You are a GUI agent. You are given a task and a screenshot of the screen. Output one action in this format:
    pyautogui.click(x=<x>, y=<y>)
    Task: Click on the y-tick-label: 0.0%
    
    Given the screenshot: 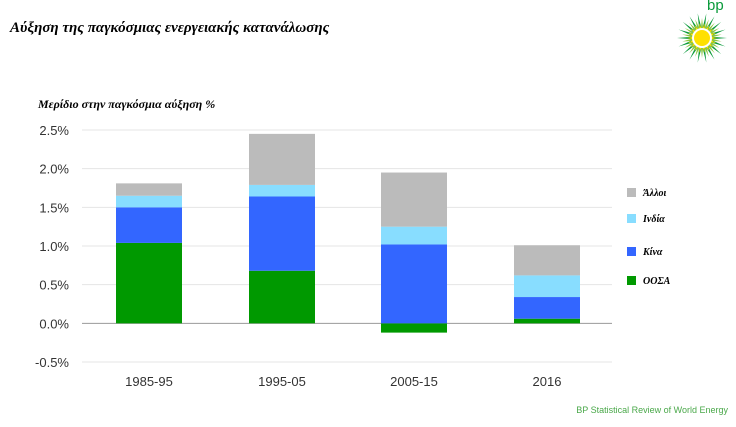 What is the action you would take?
    pyautogui.click(x=54, y=323)
    